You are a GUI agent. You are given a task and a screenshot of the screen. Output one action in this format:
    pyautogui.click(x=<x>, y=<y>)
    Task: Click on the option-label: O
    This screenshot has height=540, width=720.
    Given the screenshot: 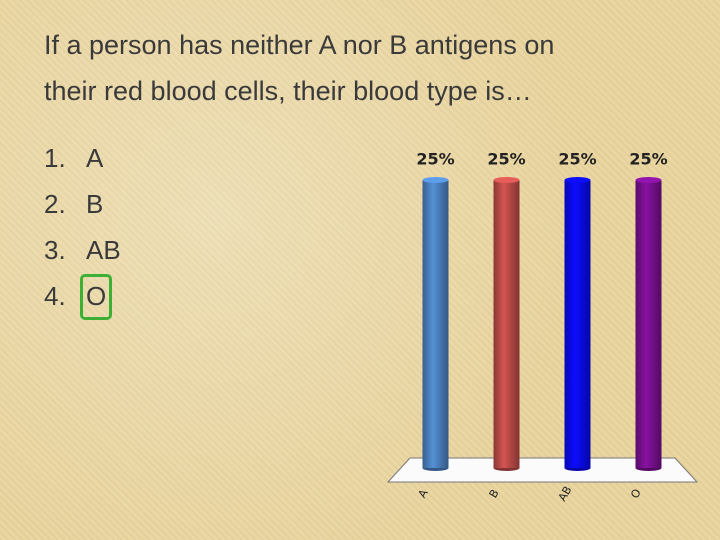 What is the action you would take?
    pyautogui.click(x=96, y=296)
    